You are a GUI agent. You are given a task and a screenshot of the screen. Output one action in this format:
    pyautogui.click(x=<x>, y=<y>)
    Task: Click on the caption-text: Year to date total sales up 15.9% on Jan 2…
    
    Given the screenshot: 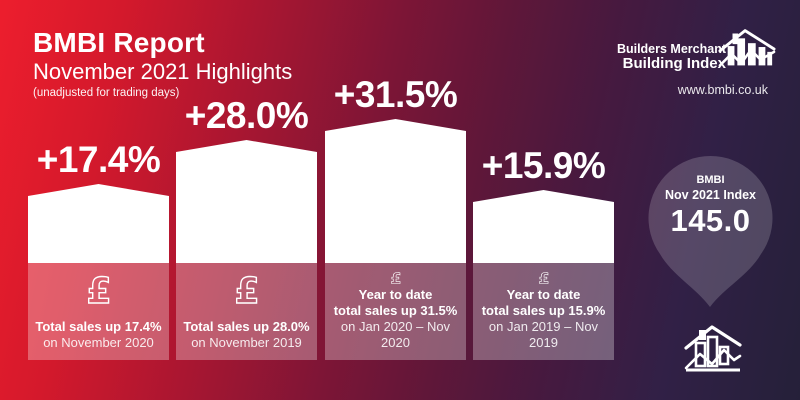 What is the action you would take?
    pyautogui.click(x=543, y=319)
    